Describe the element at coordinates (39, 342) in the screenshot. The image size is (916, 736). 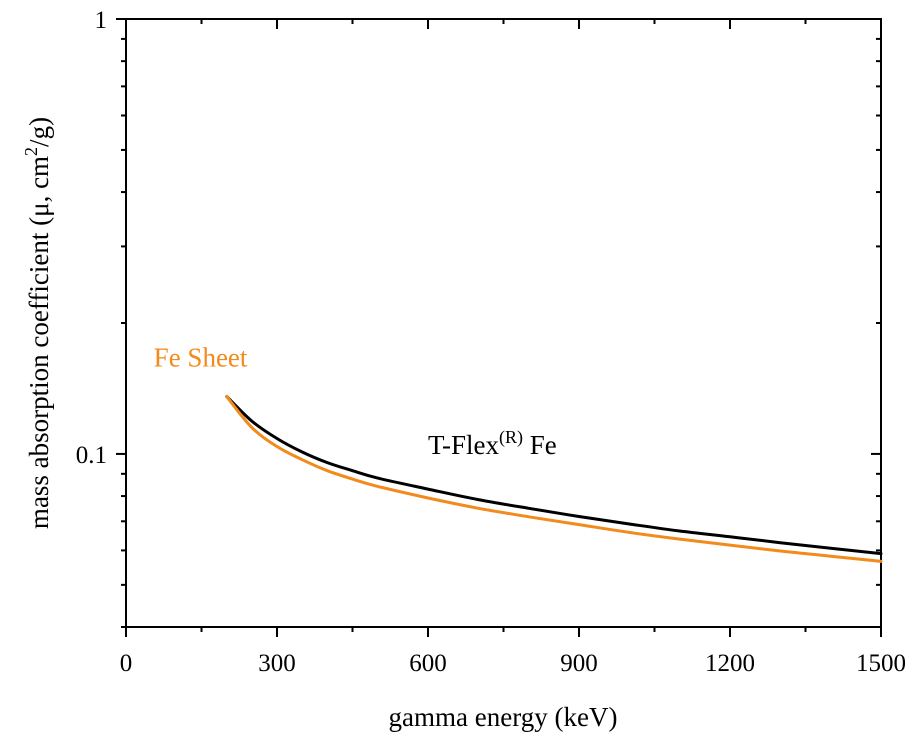
I see `y-axis-title-main: mass absorption coefficient (μ, cm` at that location.